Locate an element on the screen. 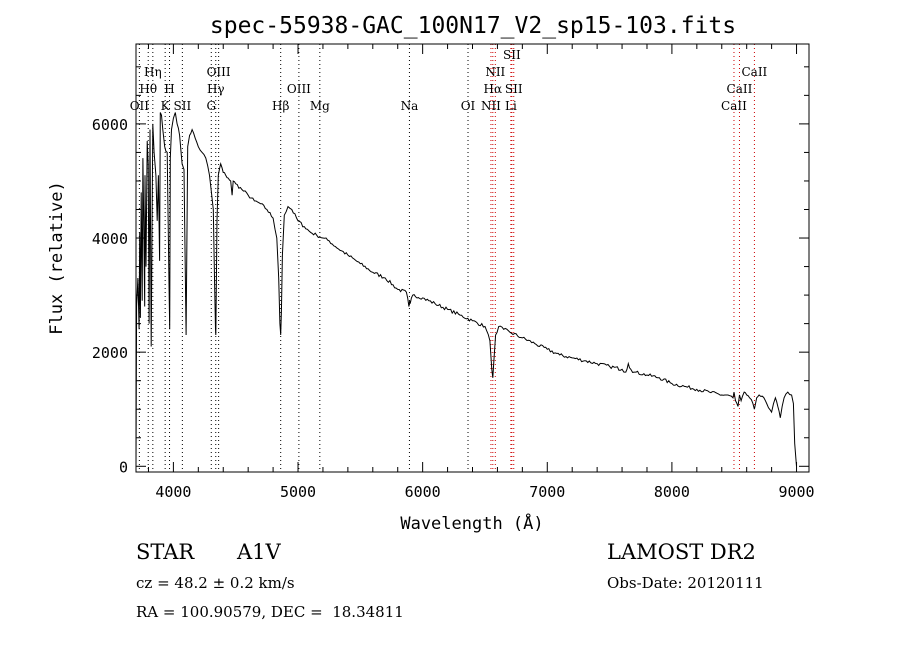  x-tick-label: 8000 is located at coordinates (672, 492).